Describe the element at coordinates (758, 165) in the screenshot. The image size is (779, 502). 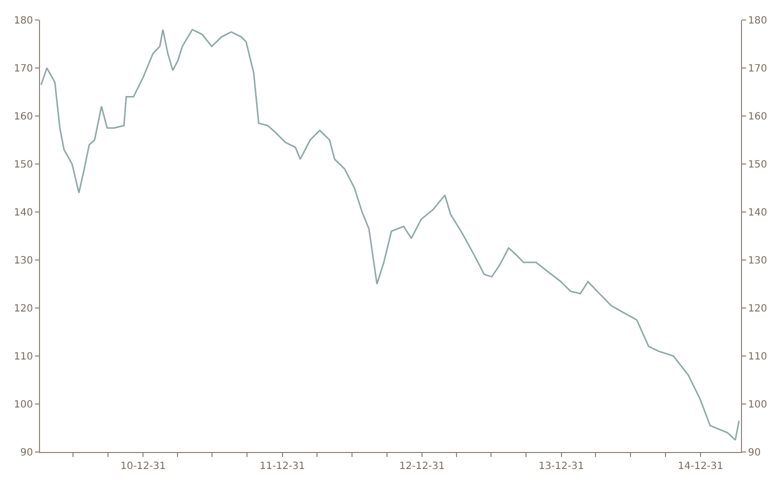
I see `y2-tick-label: 150` at that location.